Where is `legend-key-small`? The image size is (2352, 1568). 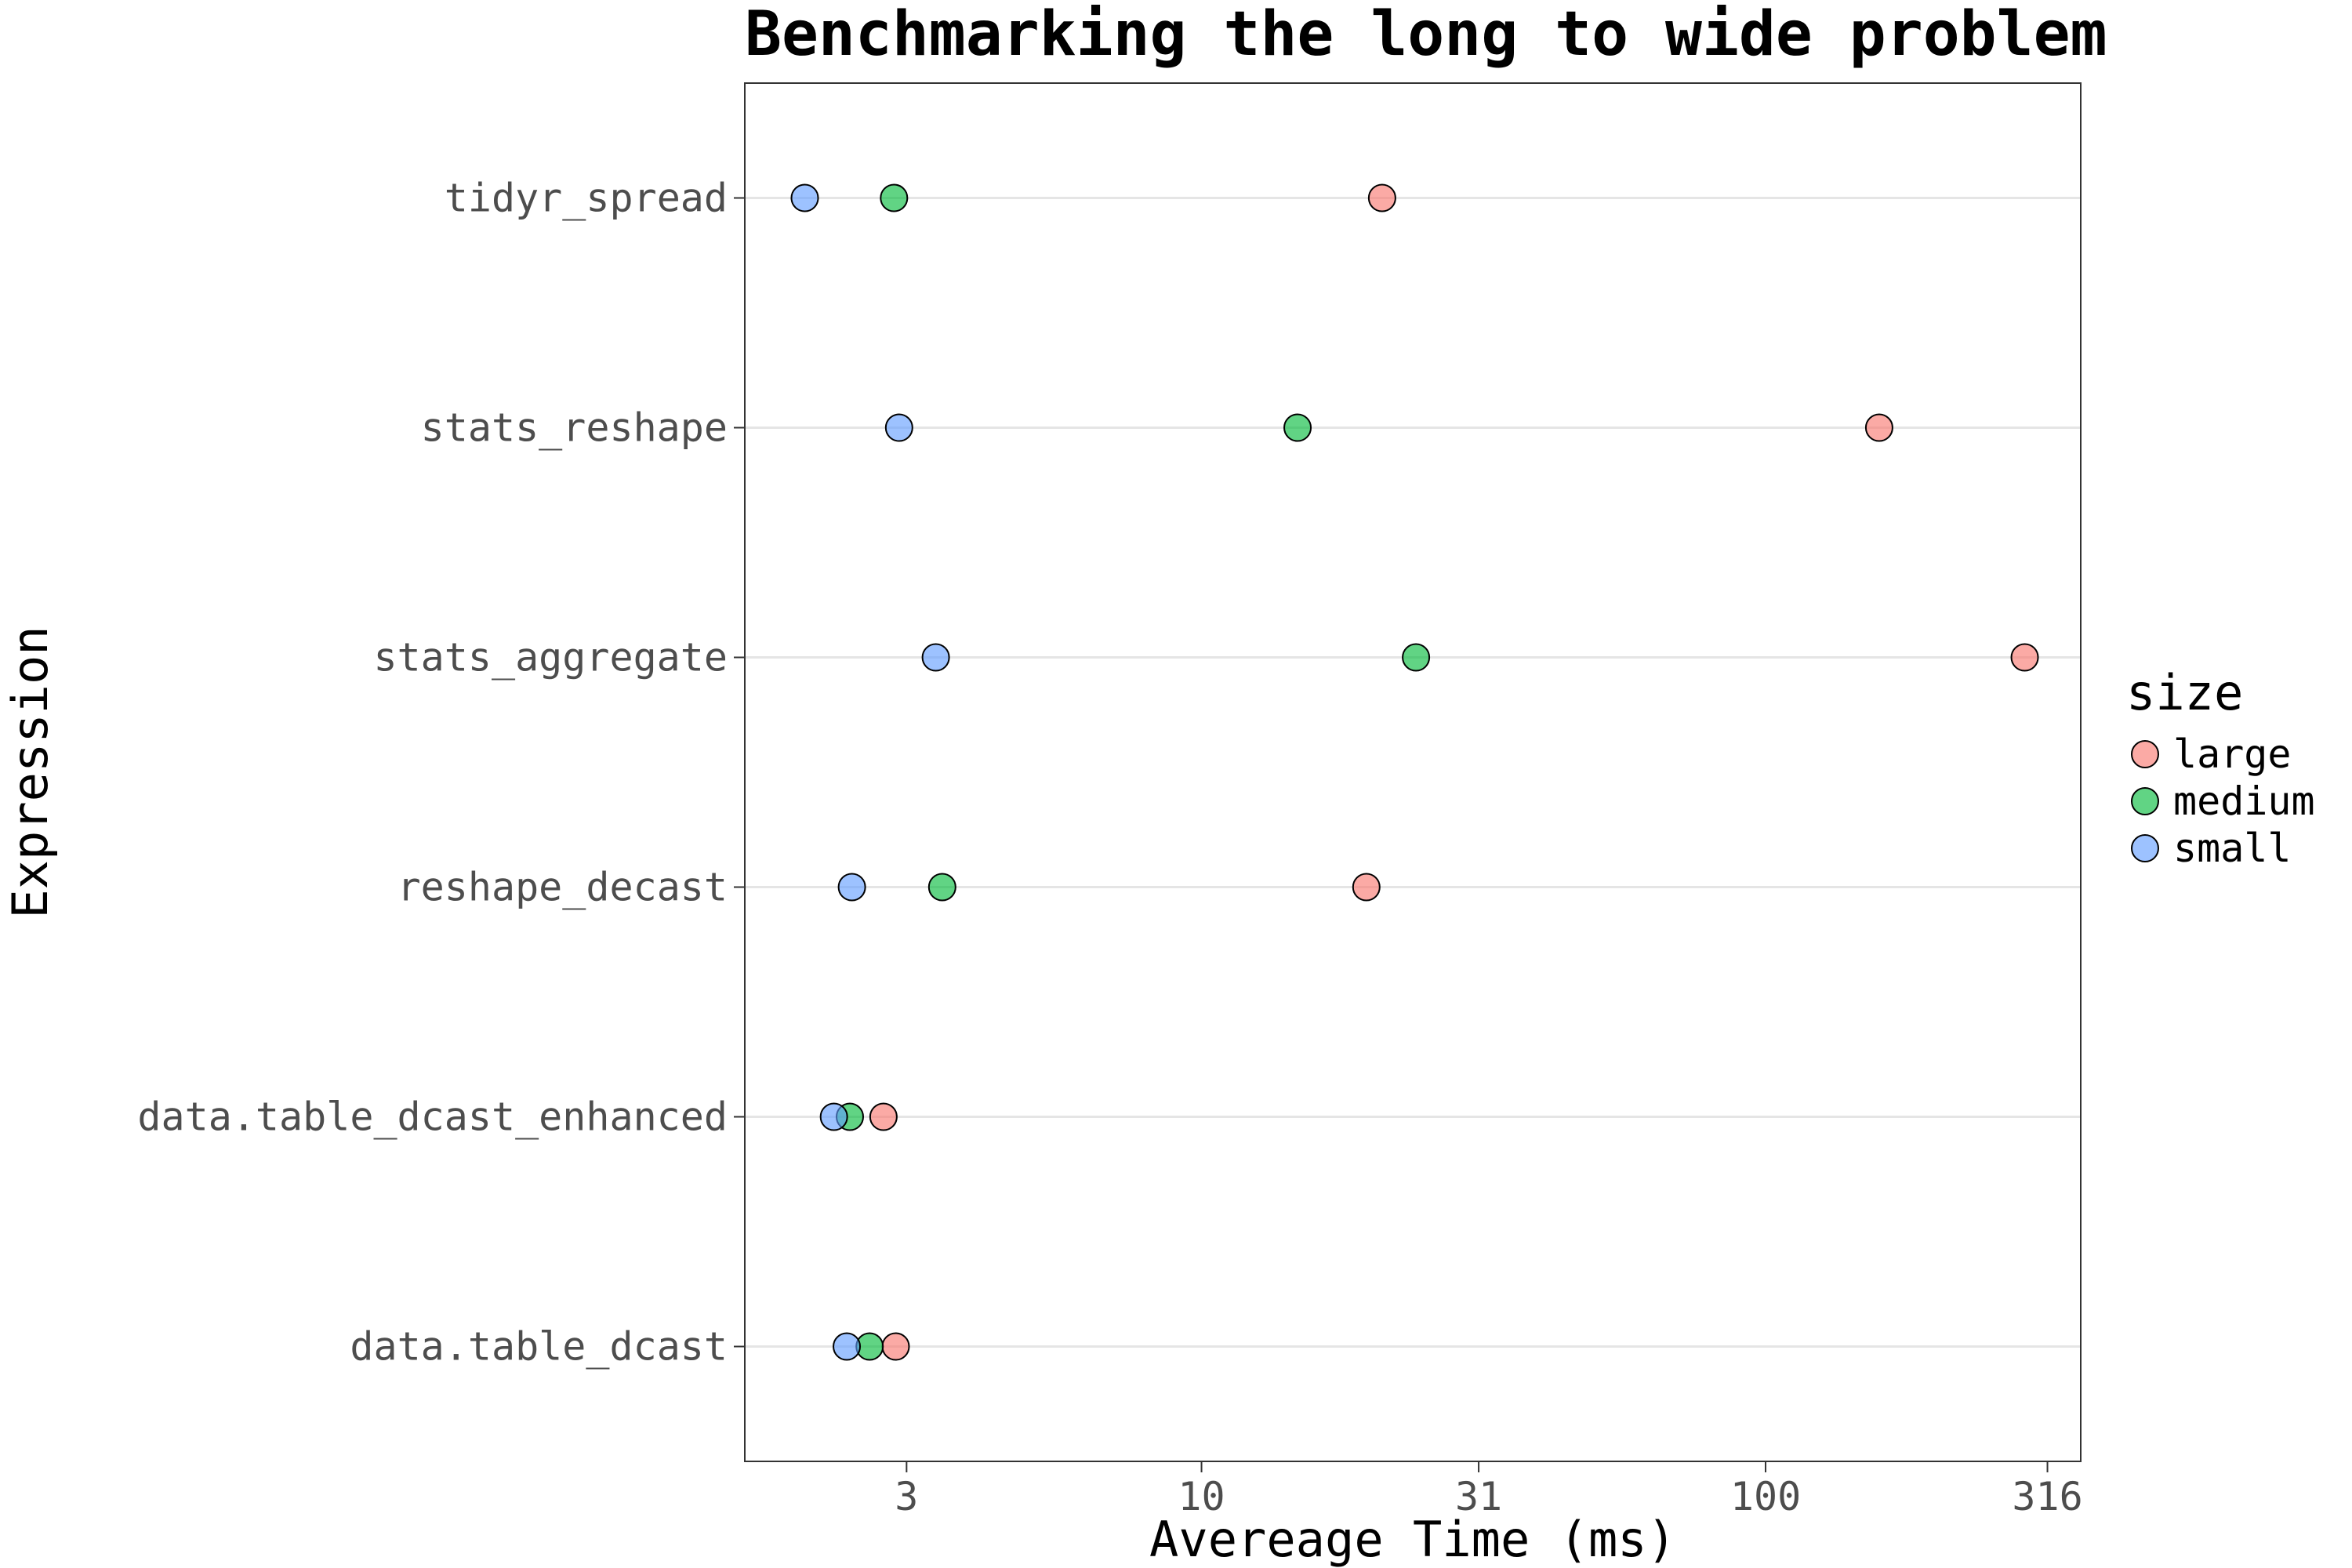 legend-key-small is located at coordinates (2145, 848).